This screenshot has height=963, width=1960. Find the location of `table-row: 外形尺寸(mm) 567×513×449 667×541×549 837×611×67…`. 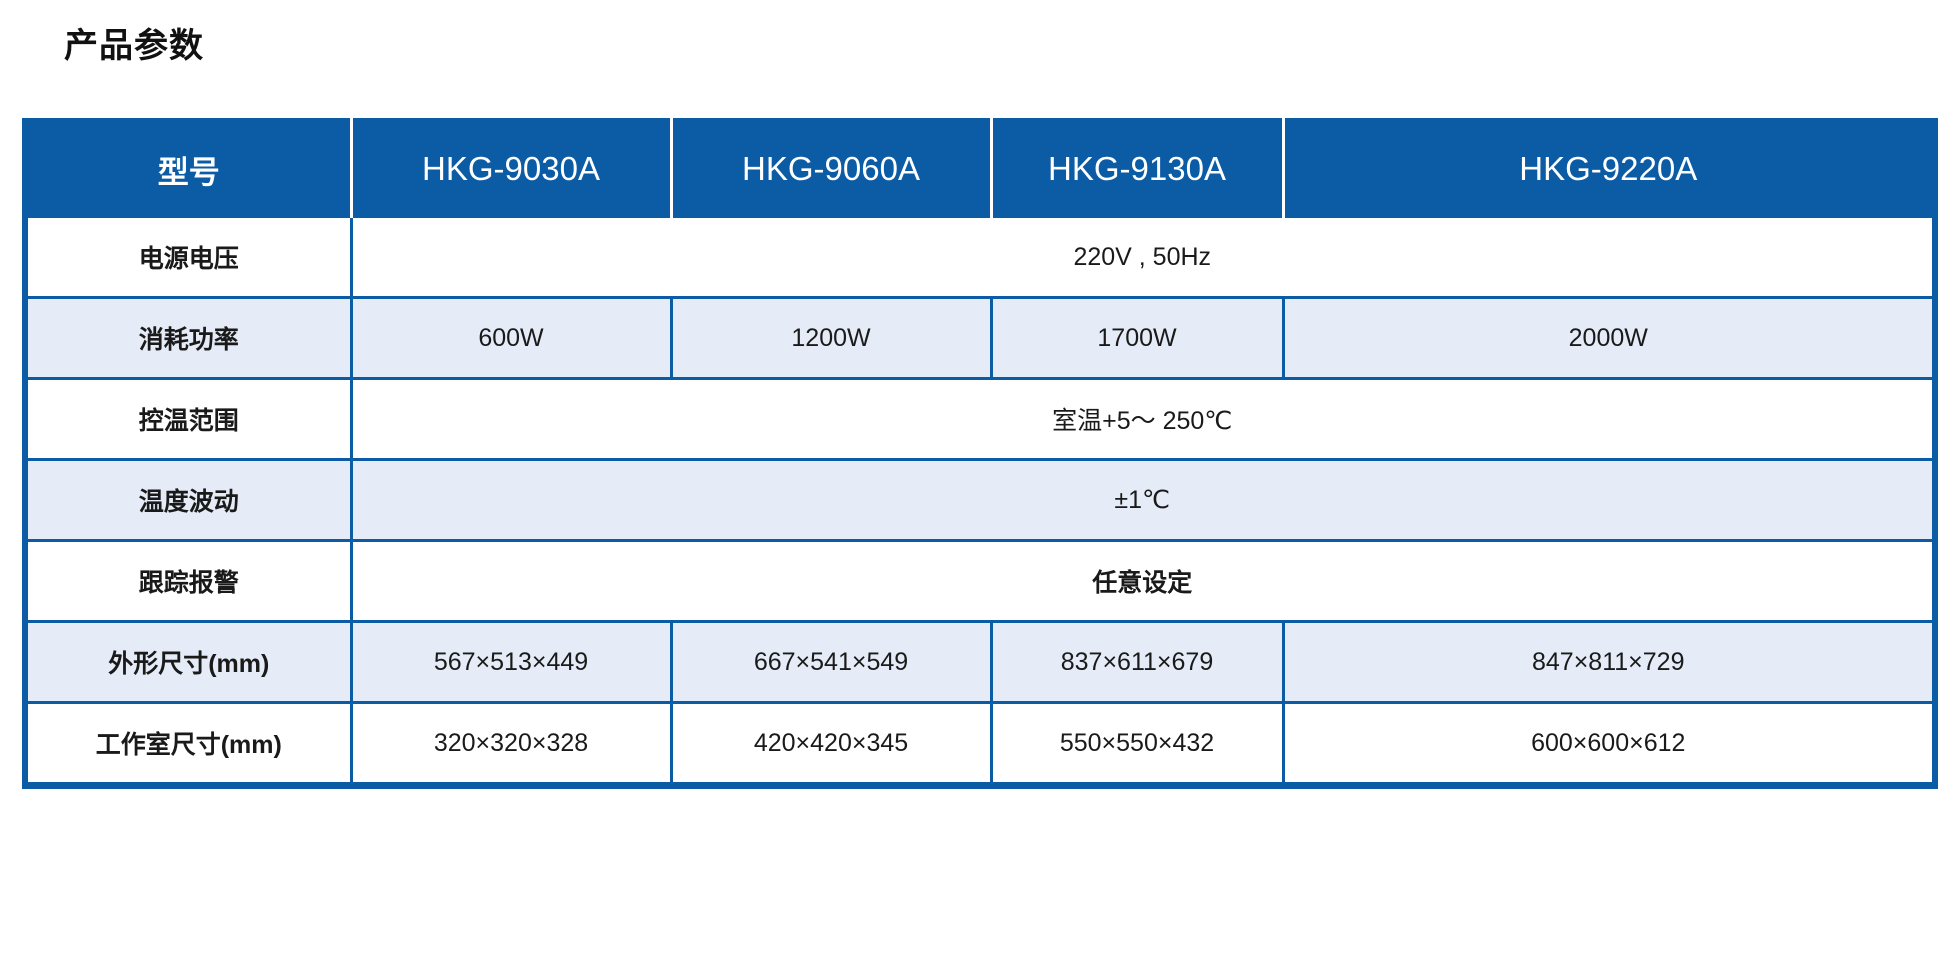

table-row: 外形尺寸(mm) 567×513×449 667×541×549 837×611×67… is located at coordinates (980, 661).